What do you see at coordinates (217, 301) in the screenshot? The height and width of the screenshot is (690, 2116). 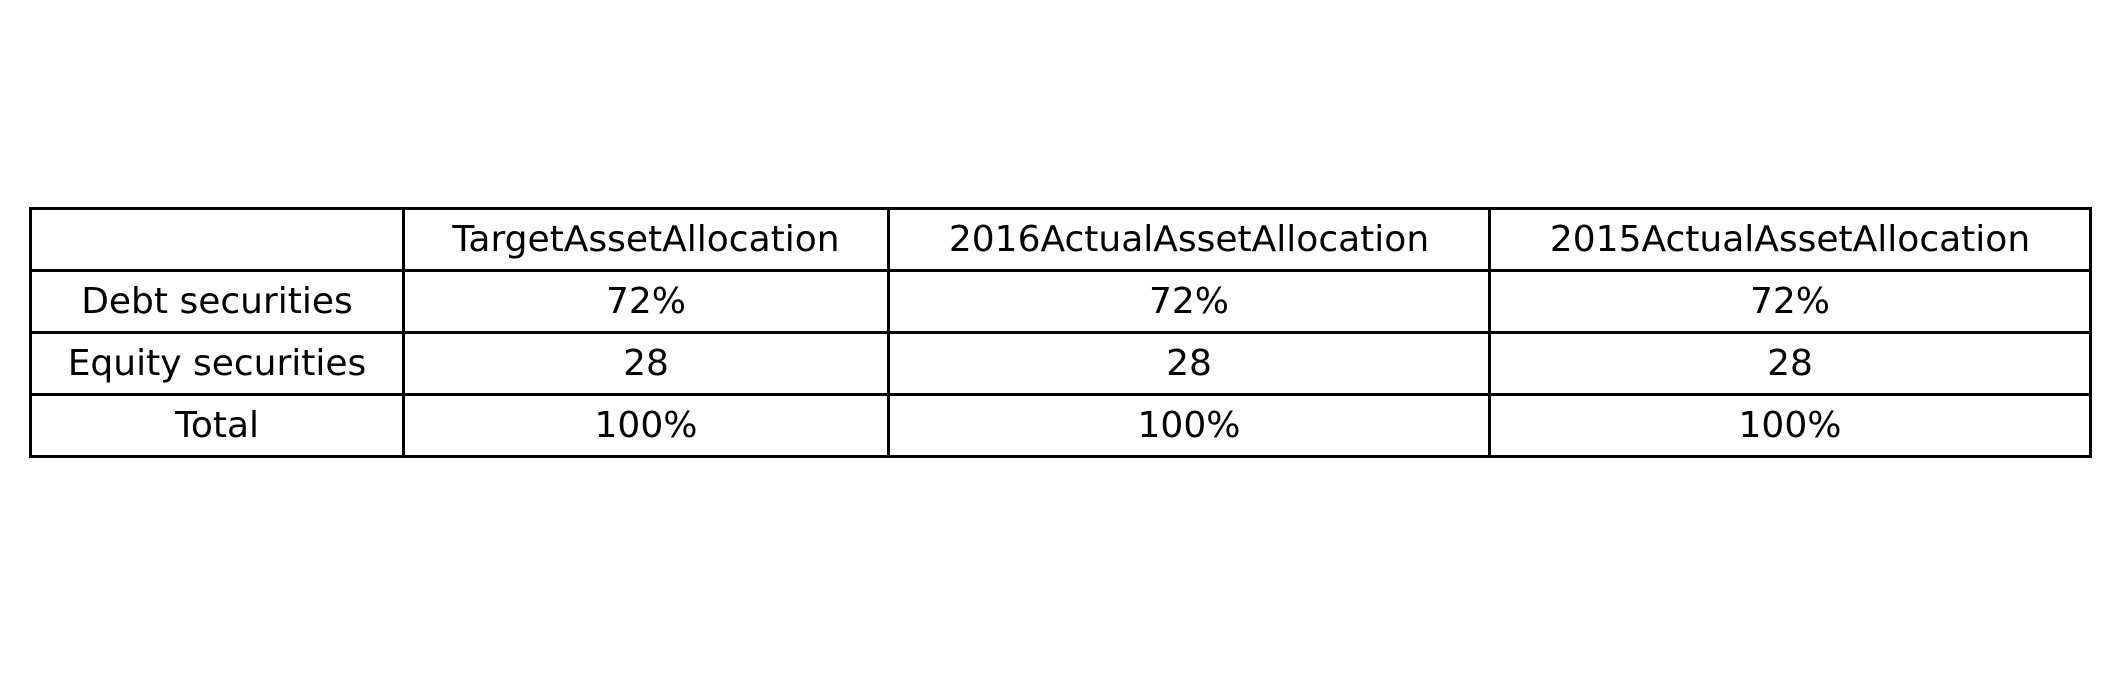 I see `row-label-debt-securities: Debt securities` at bounding box center [217, 301].